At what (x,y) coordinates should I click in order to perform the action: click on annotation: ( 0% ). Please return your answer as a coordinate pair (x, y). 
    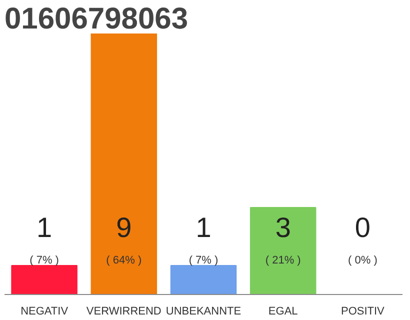
    Looking at the image, I should click on (363, 260).